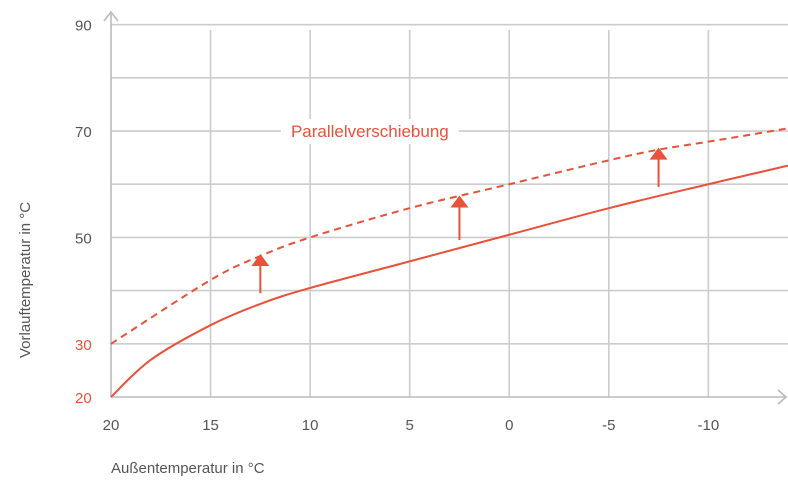 The image size is (788, 484). I want to click on x-tick-label: -10, so click(709, 425).